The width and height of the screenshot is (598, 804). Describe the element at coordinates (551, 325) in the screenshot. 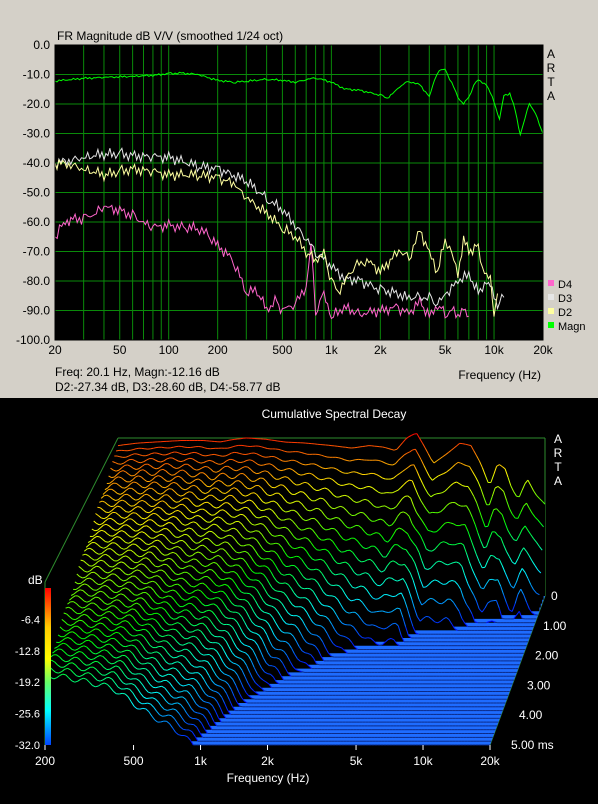

I see `legend-swatch-magn` at that location.